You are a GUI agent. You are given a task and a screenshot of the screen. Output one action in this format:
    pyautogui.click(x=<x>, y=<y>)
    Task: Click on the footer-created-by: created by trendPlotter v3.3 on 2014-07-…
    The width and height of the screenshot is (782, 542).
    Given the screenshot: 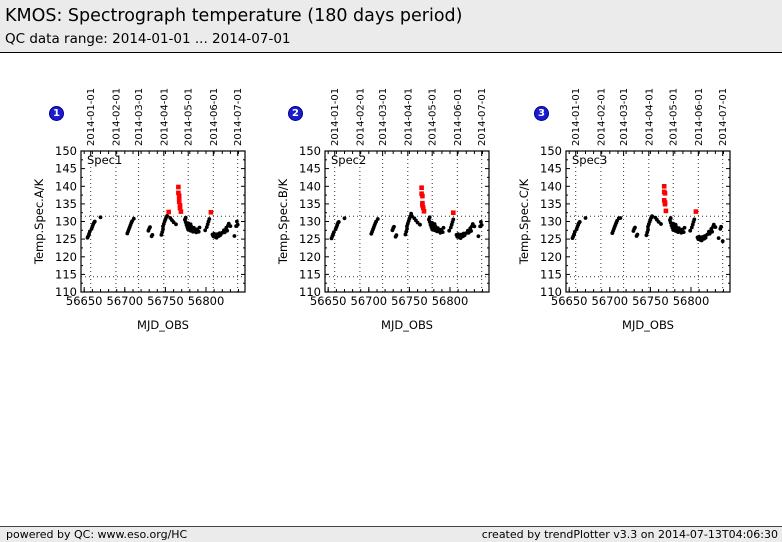 What is the action you would take?
    pyautogui.click(x=629, y=534)
    